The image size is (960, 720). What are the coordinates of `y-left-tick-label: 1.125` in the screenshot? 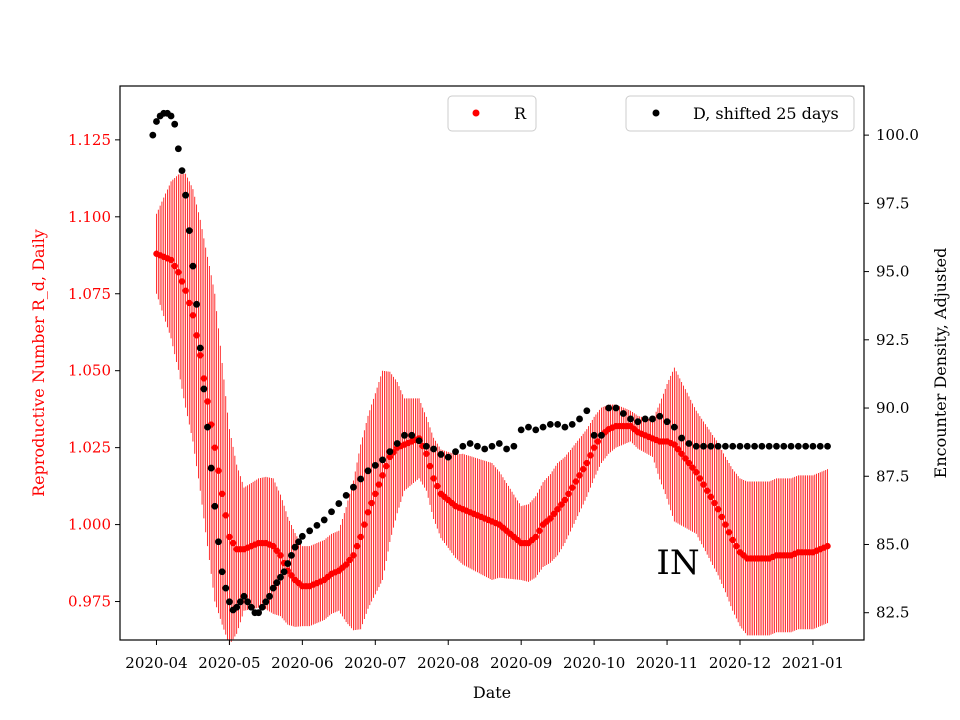 It's located at (89, 140).